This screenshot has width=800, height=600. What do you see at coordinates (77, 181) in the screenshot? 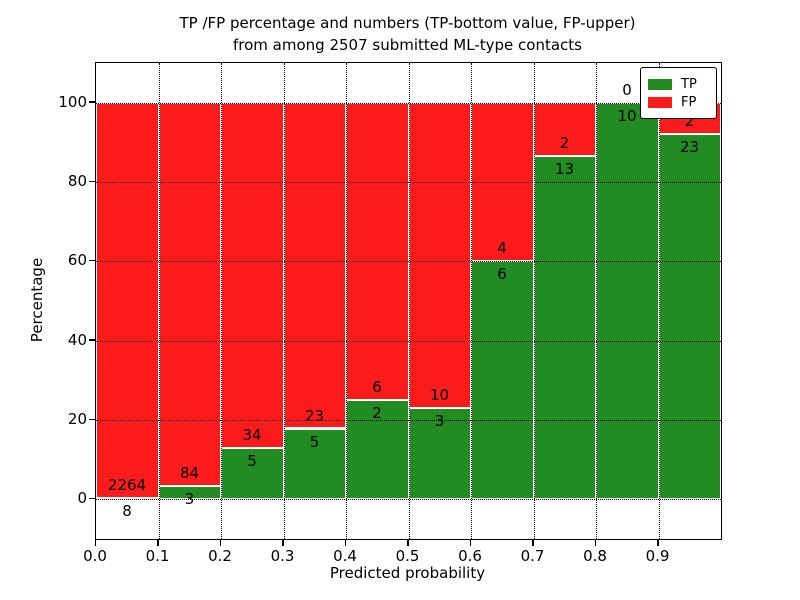
I see `y-tick-label: 80` at bounding box center [77, 181].